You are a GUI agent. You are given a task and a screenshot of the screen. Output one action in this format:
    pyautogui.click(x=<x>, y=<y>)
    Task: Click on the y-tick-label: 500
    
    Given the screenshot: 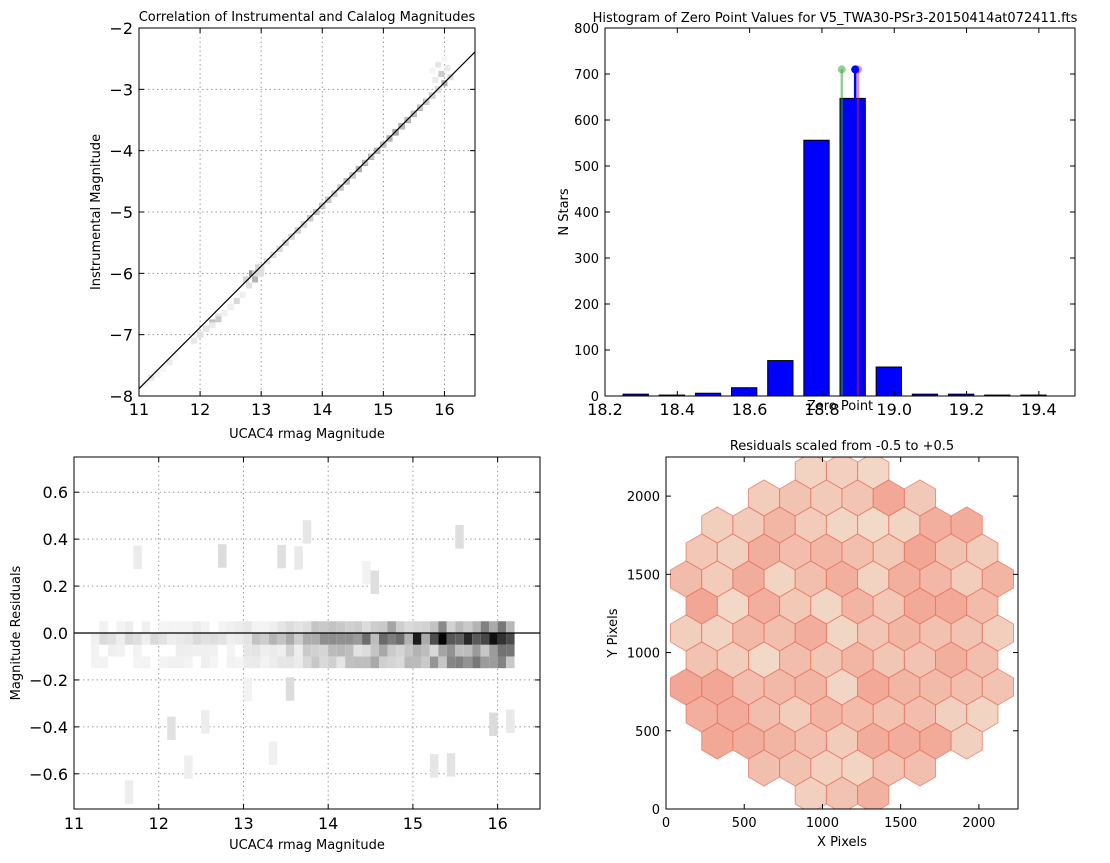 What is the action you would take?
    pyautogui.click(x=586, y=167)
    